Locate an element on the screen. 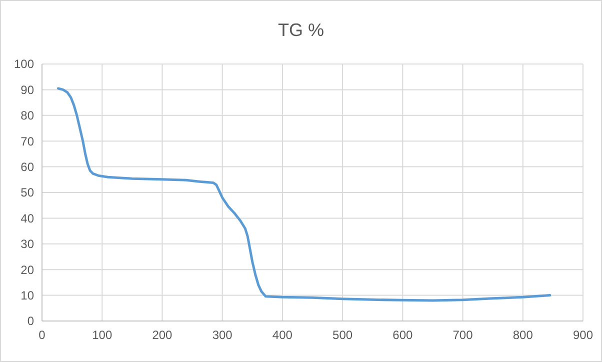  x-tick-label: 0 is located at coordinates (42, 335).